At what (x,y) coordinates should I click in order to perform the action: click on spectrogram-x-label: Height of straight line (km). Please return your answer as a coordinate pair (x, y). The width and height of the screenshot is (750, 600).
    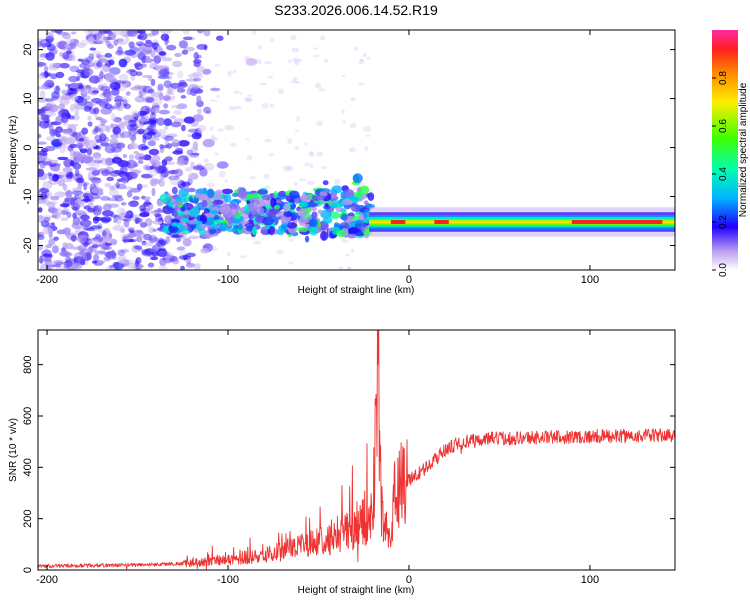
    Looking at the image, I should click on (356, 290).